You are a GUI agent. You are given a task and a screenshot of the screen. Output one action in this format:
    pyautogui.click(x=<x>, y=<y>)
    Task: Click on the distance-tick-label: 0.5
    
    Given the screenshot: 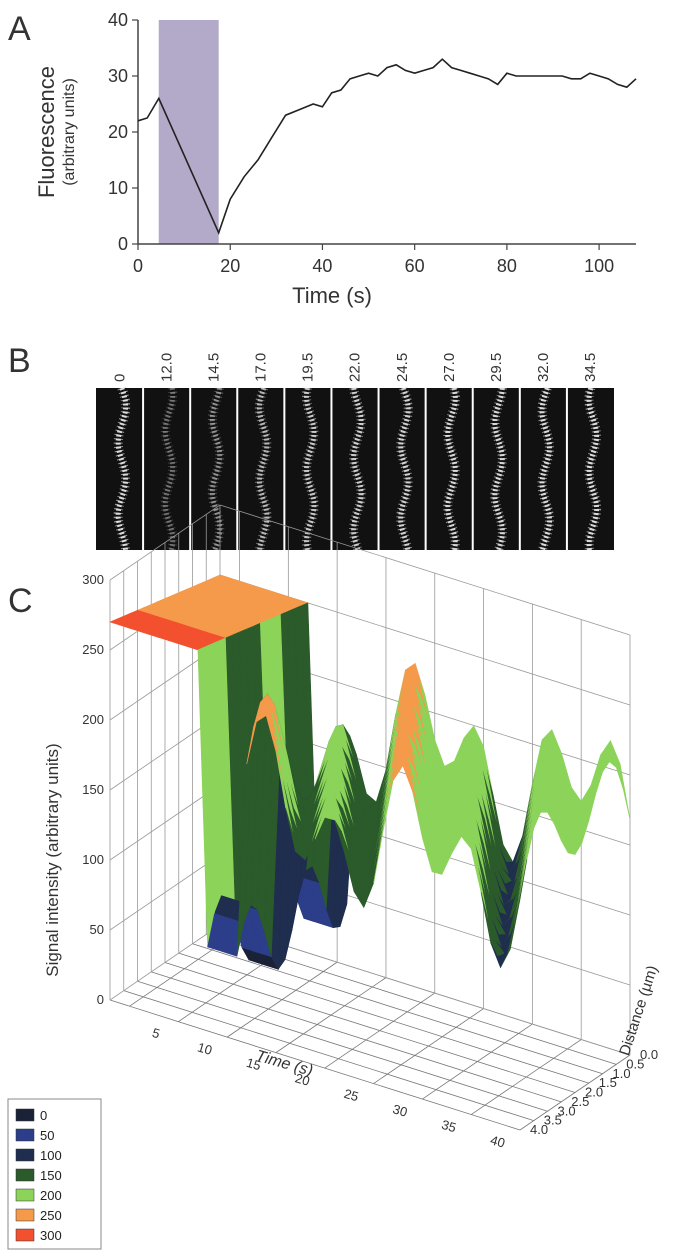 What is the action you would take?
    pyautogui.click(x=635, y=1063)
    